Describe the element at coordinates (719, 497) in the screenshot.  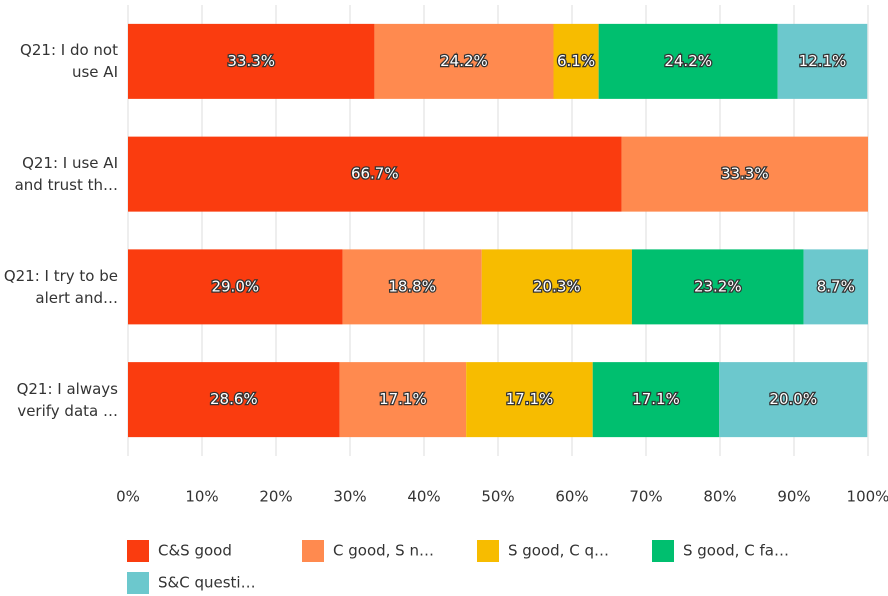
I see `x-tick-label: 80%` at that location.